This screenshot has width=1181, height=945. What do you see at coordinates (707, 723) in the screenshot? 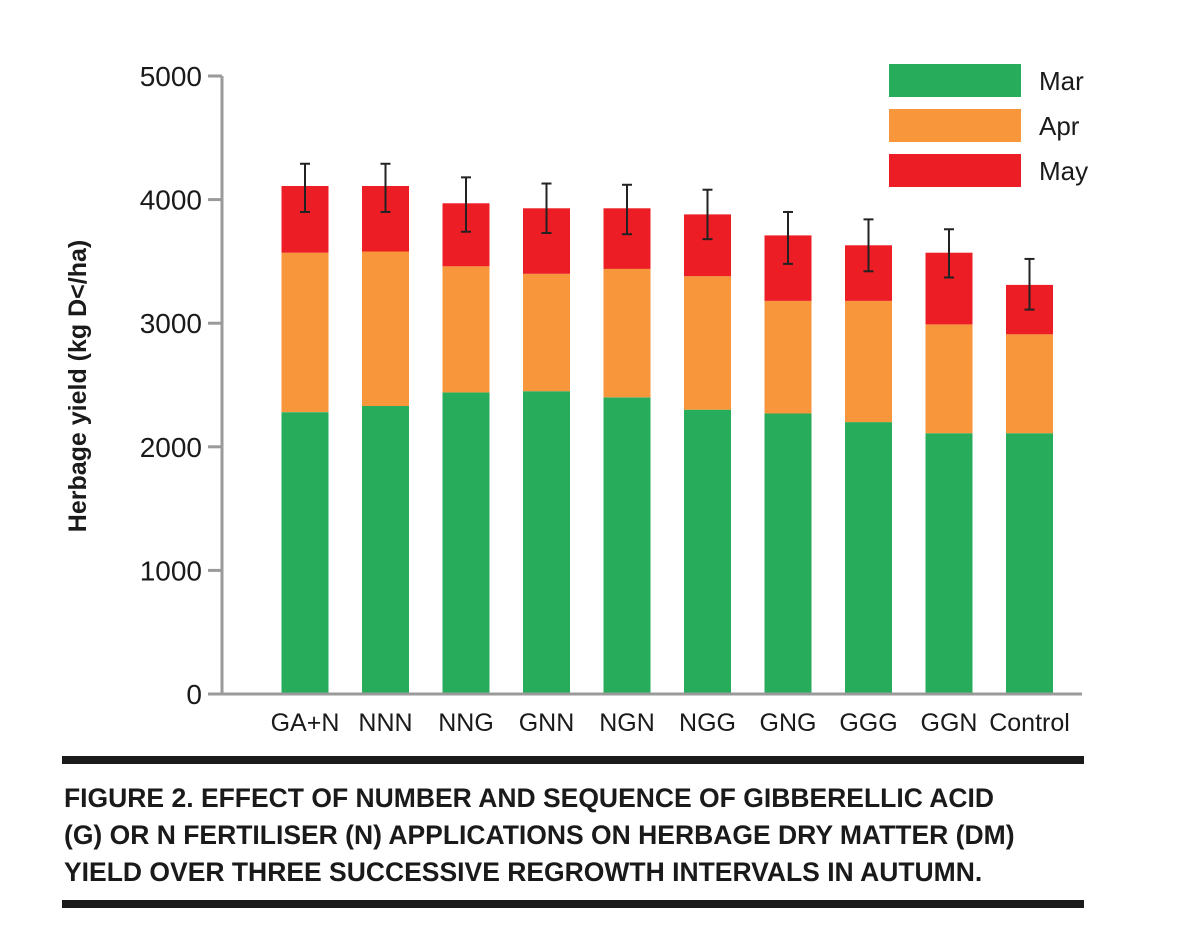
I see `x-tick-label: NGG` at bounding box center [707, 723].